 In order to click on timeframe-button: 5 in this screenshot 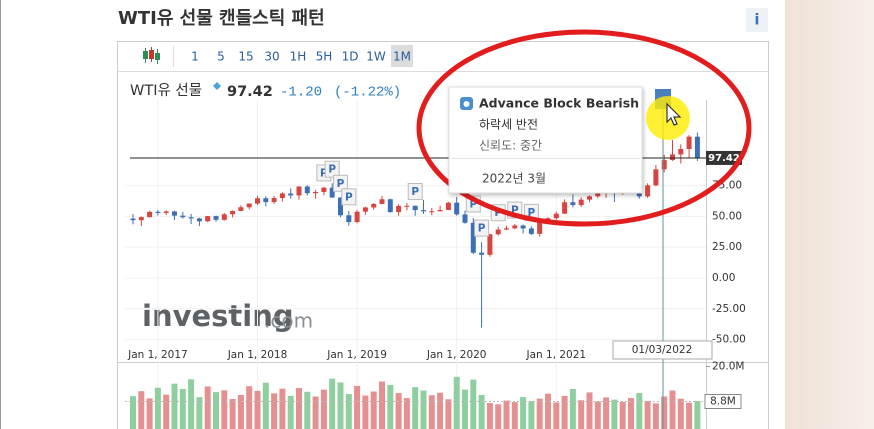, I will do `click(221, 57)`.